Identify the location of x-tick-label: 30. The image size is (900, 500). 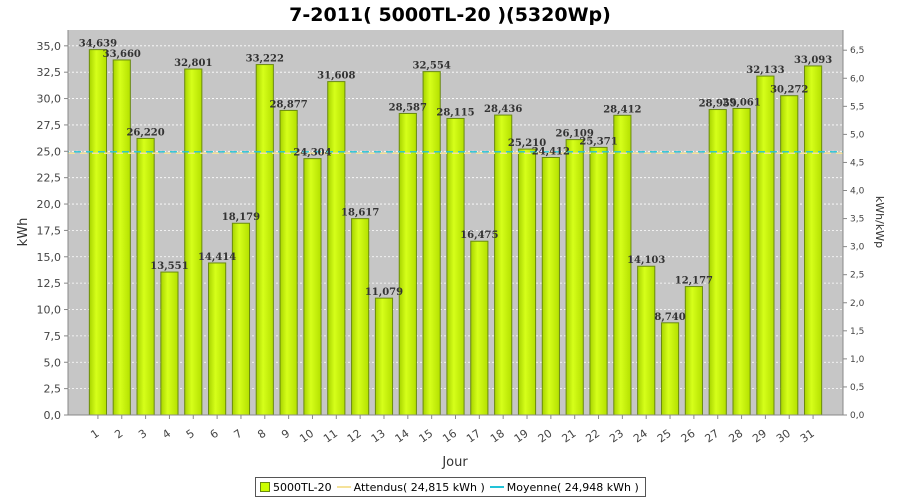
(783, 436).